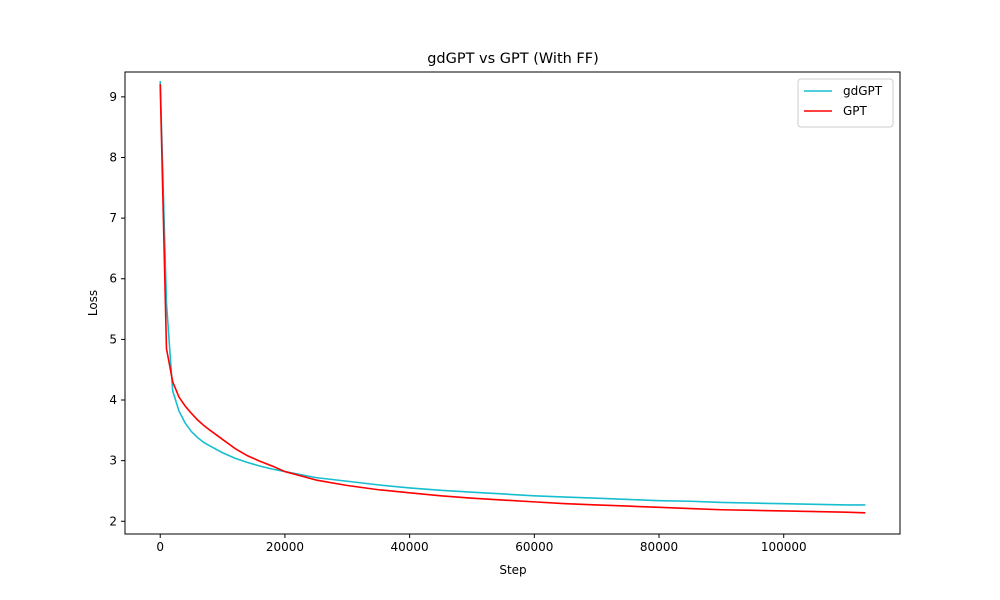 This screenshot has width=1000, height=600. Describe the element at coordinates (481, 544) in the screenshot. I see `x-axis: 0 20000 40000 60000 80000 100000` at that location.